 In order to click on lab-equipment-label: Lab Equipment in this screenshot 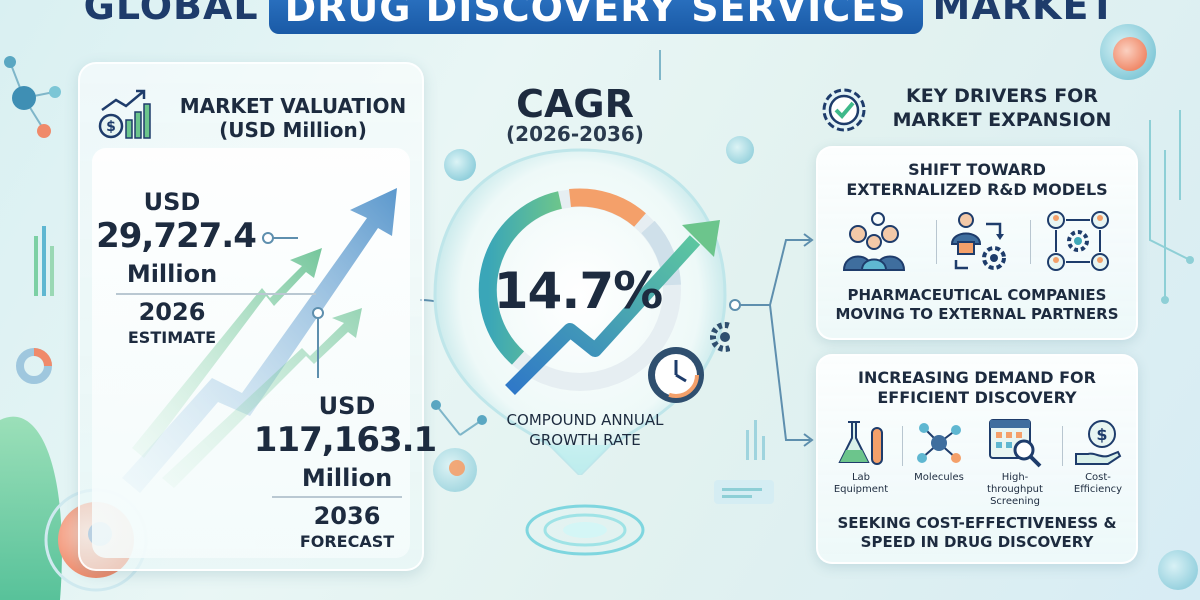, I will do `click(861, 484)`.